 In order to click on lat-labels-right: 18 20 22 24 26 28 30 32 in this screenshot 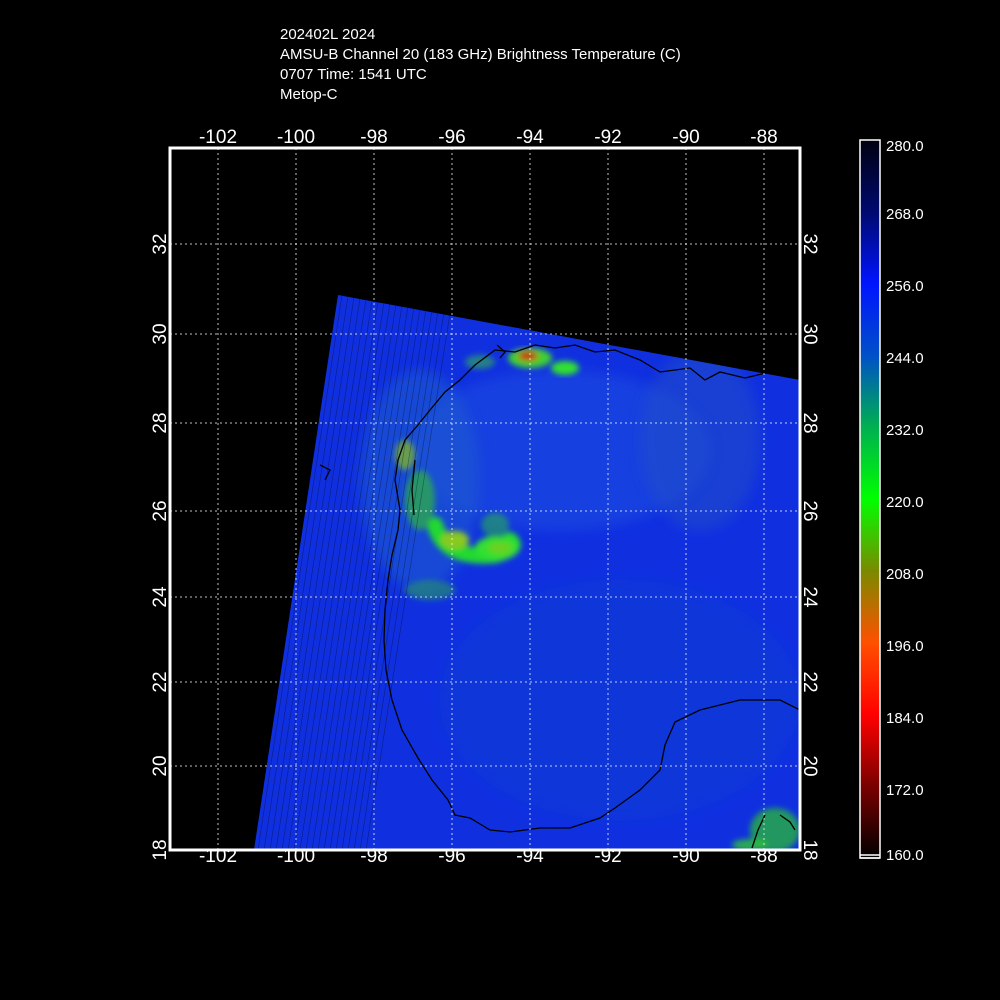, I will do `click(809, 546)`.